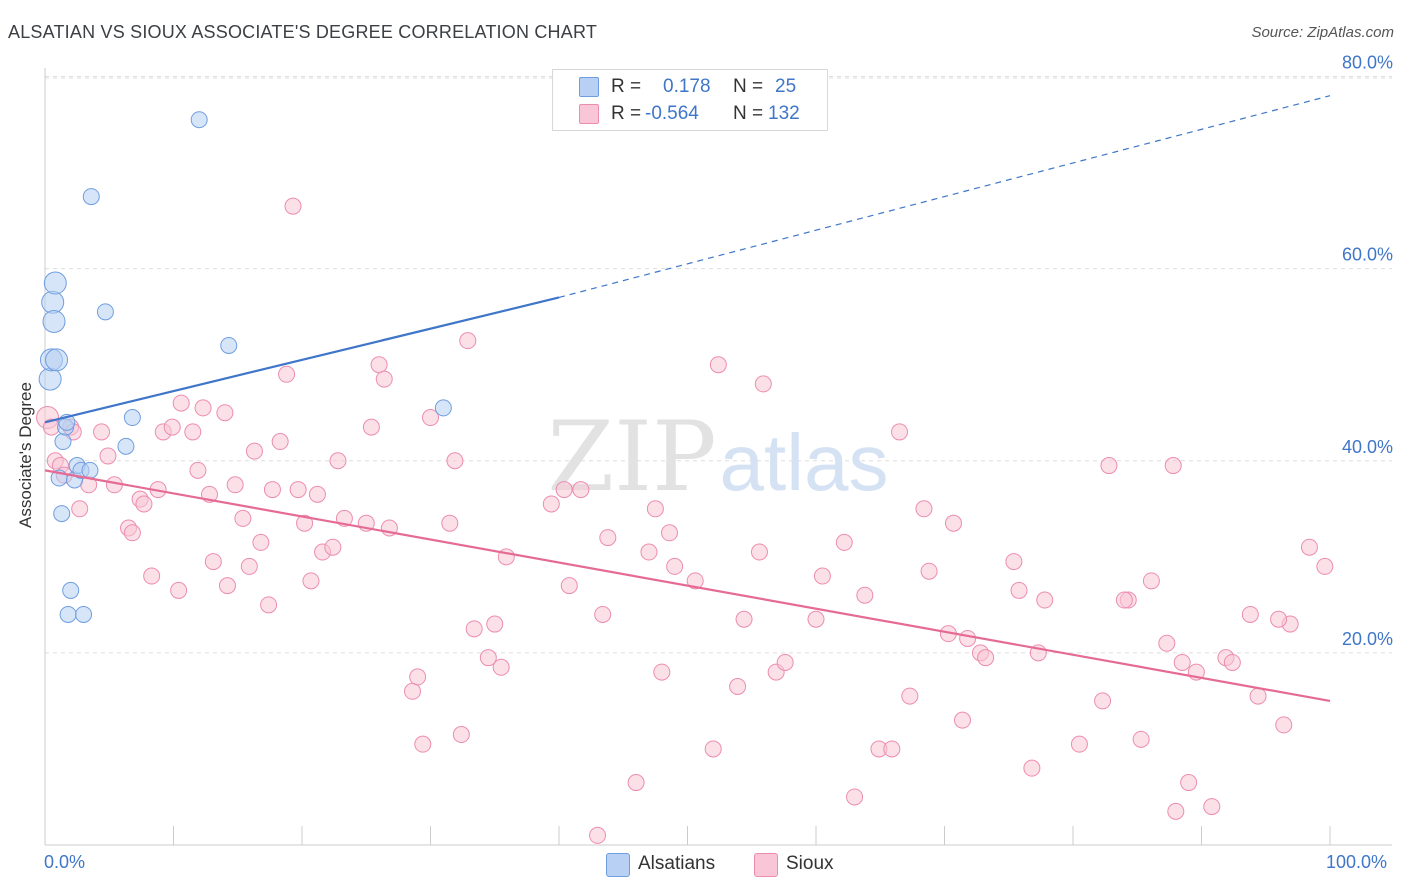 This screenshot has width=1406, height=892. What do you see at coordinates (1367, 63) in the screenshot?
I see `y-tick-label: 80.0%` at bounding box center [1367, 63].